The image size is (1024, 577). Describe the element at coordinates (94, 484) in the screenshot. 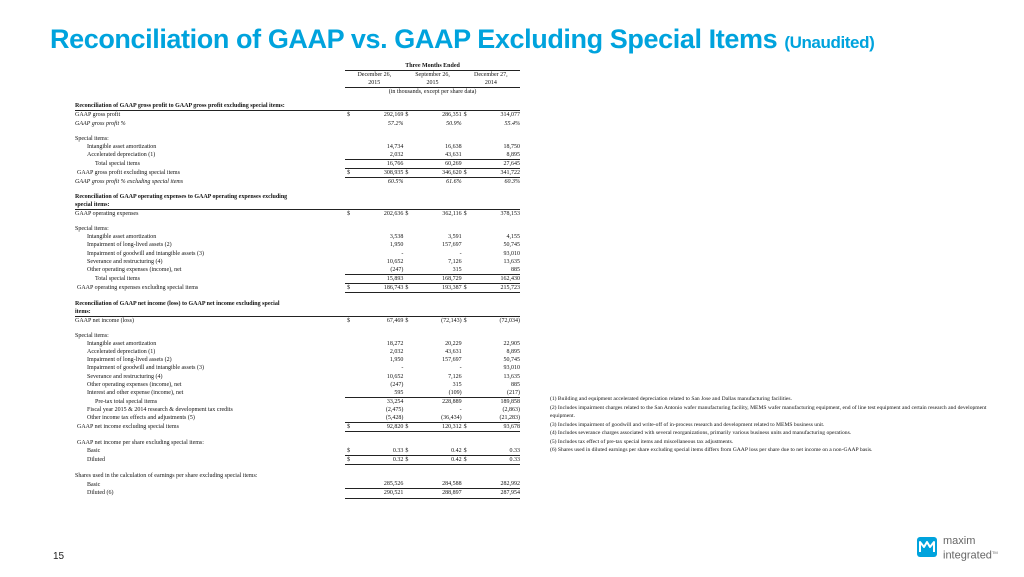

I see `row-label: Basic` at that location.